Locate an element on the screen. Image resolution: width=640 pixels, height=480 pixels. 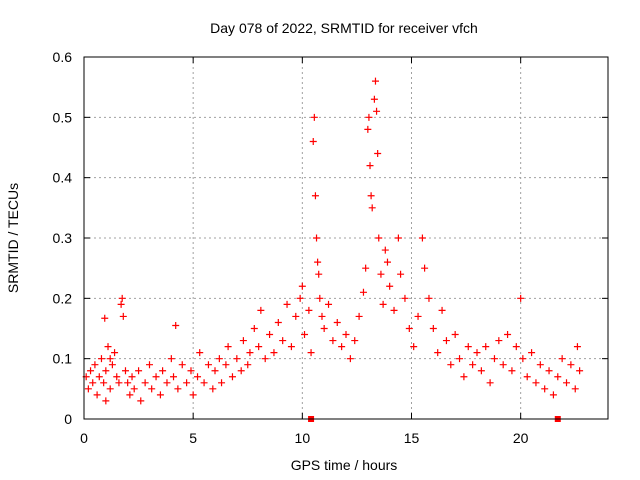
y-tick-label: 0.3 is located at coordinates (63, 238).